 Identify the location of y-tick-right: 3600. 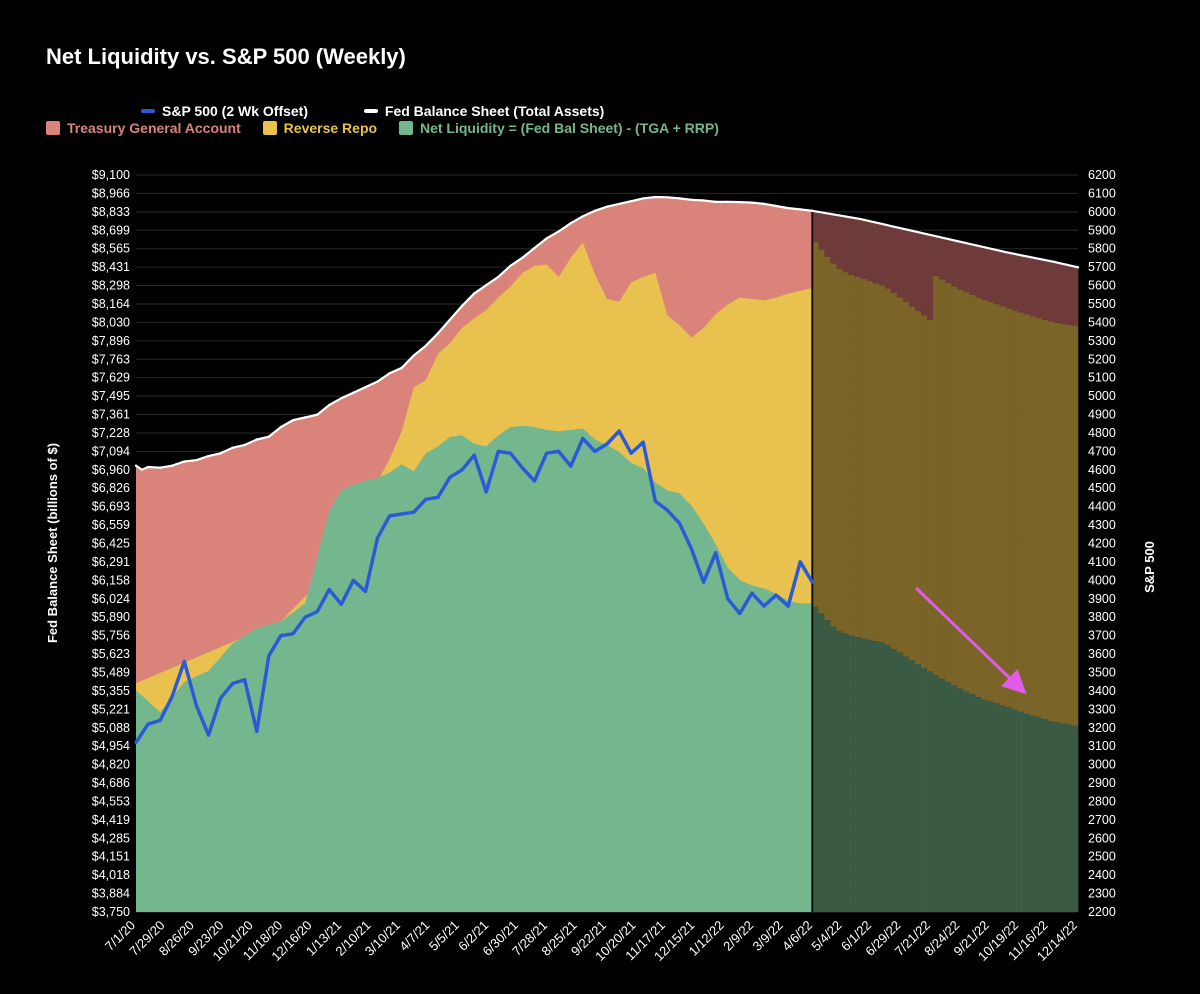
(1102, 654).